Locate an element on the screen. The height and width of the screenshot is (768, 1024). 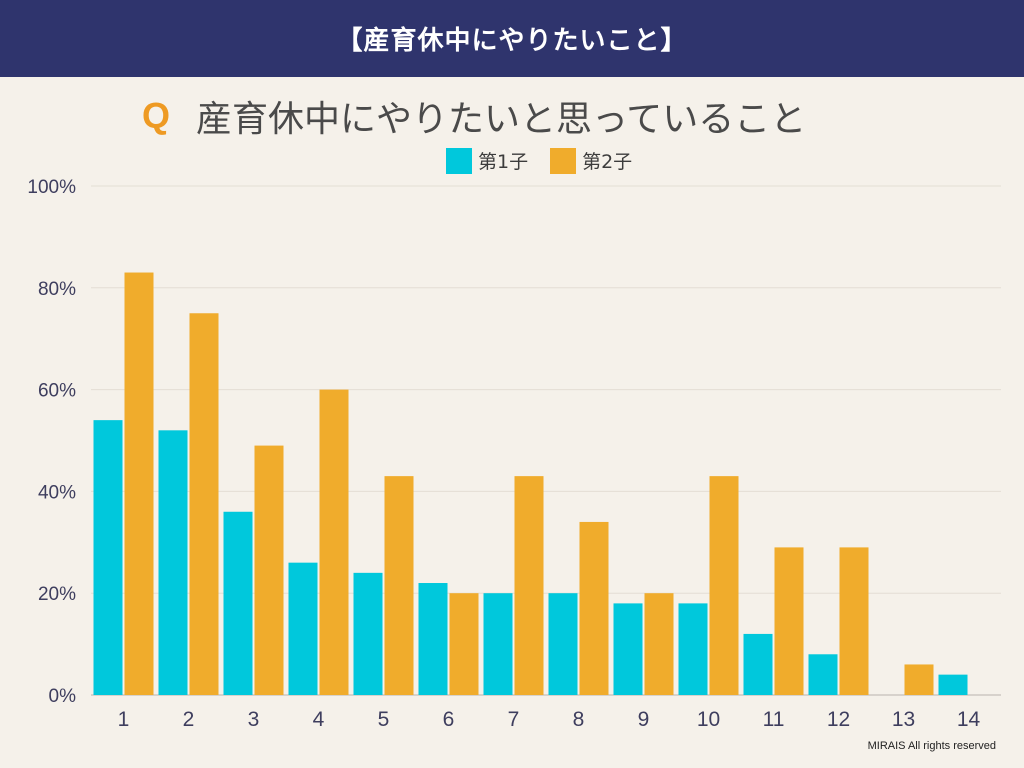
bar-series2-cat4 is located at coordinates (334, 542).